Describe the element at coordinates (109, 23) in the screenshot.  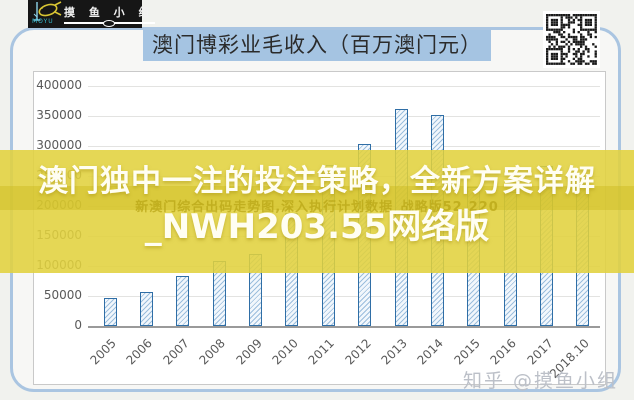
I see `fish-underline-decoration` at that location.